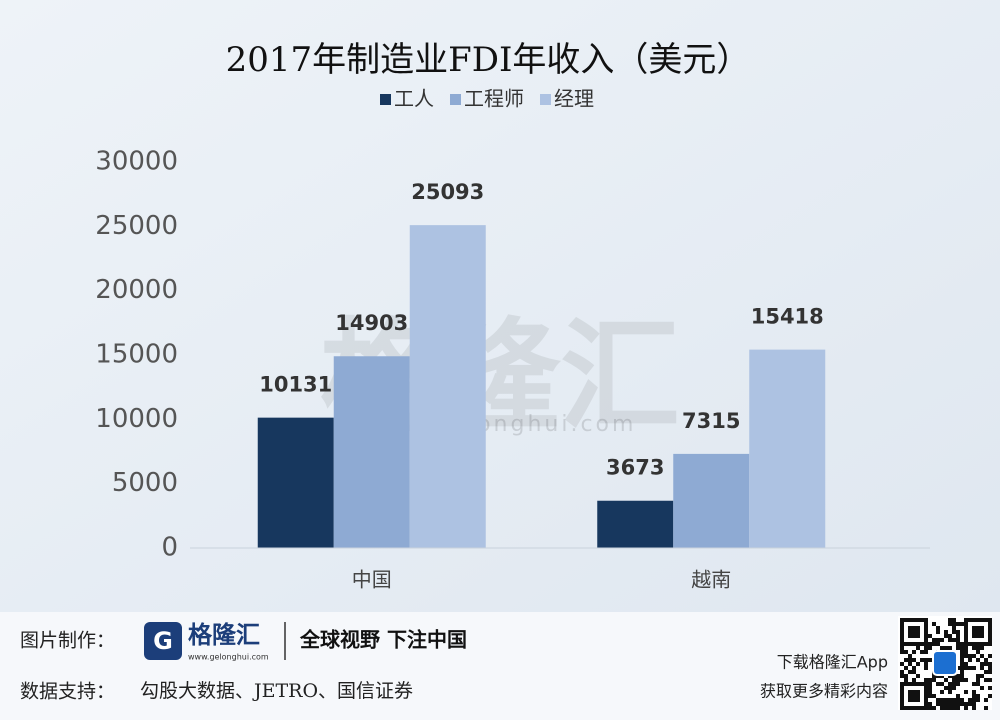 The width and height of the screenshot is (1000, 720). I want to click on bar, so click(635, 524).